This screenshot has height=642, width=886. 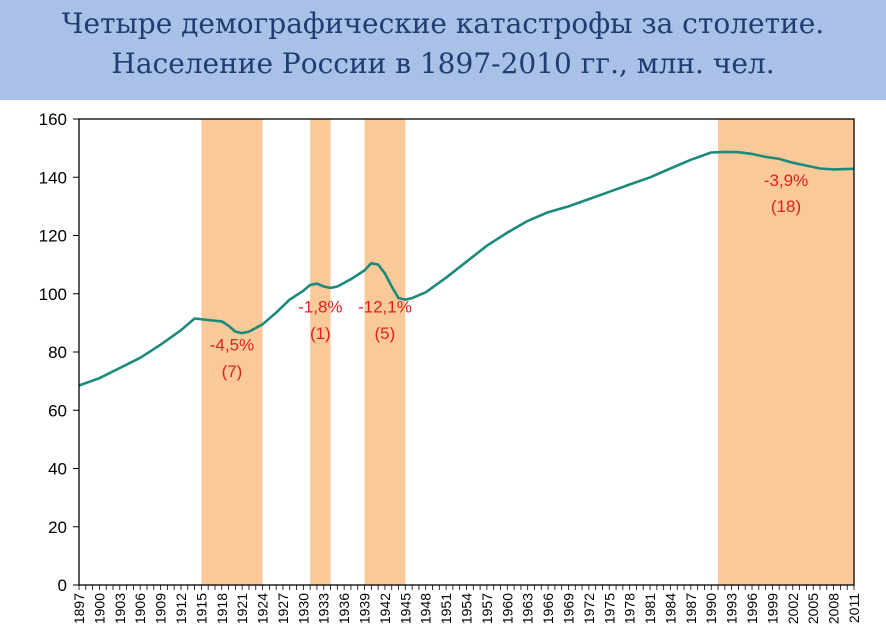 I want to click on x-tick-label: 1906, so click(x=140, y=608).